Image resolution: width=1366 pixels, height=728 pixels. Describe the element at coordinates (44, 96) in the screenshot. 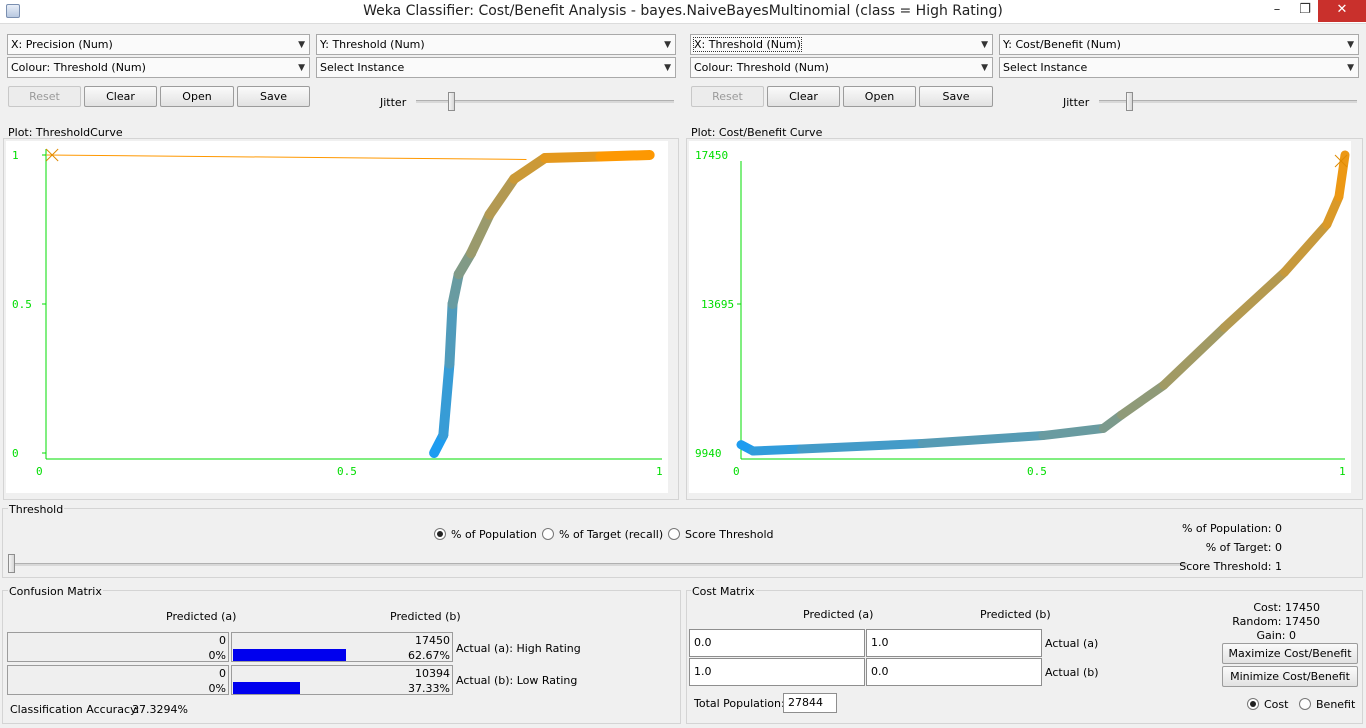

I see `left-reset-button: Reset` at that location.